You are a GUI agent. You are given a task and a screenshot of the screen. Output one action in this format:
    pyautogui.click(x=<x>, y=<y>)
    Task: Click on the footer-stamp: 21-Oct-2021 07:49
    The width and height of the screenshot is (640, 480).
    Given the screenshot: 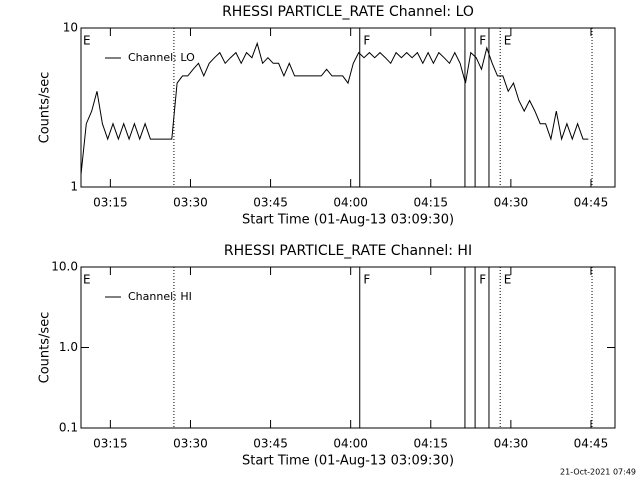 What is the action you would take?
    pyautogui.click(x=598, y=472)
    